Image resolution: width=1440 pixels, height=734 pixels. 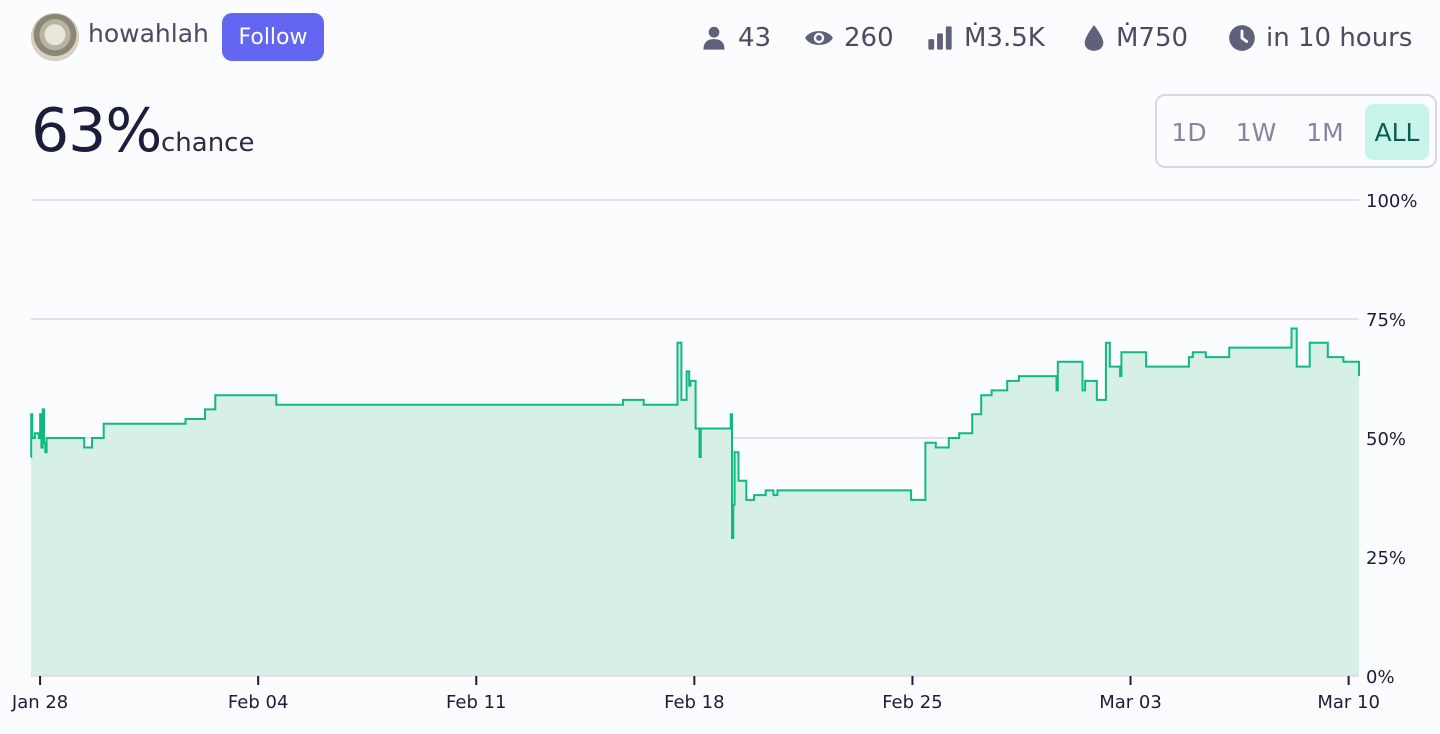 I want to click on views-stat: 260, so click(x=849, y=38).